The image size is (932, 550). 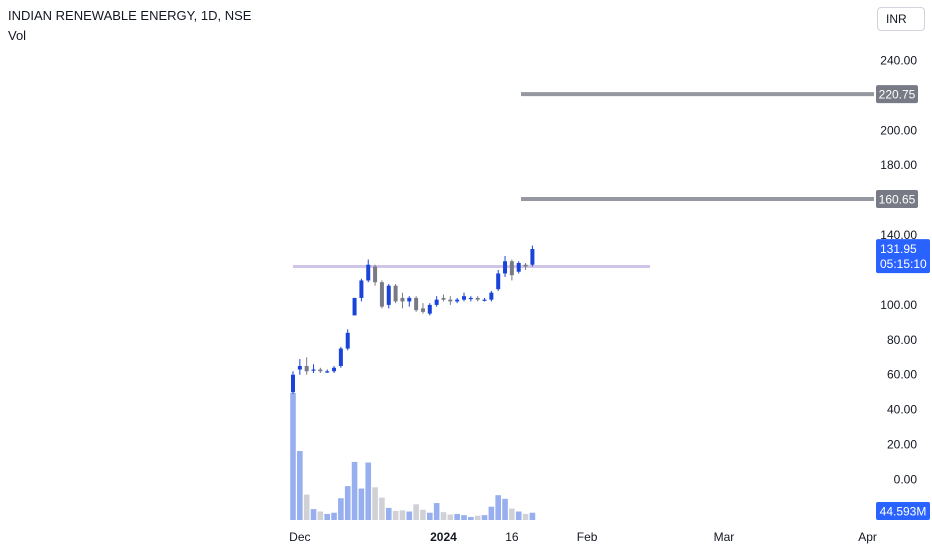 What do you see at coordinates (898, 165) in the screenshot?
I see `price-tick-label: 180.00` at bounding box center [898, 165].